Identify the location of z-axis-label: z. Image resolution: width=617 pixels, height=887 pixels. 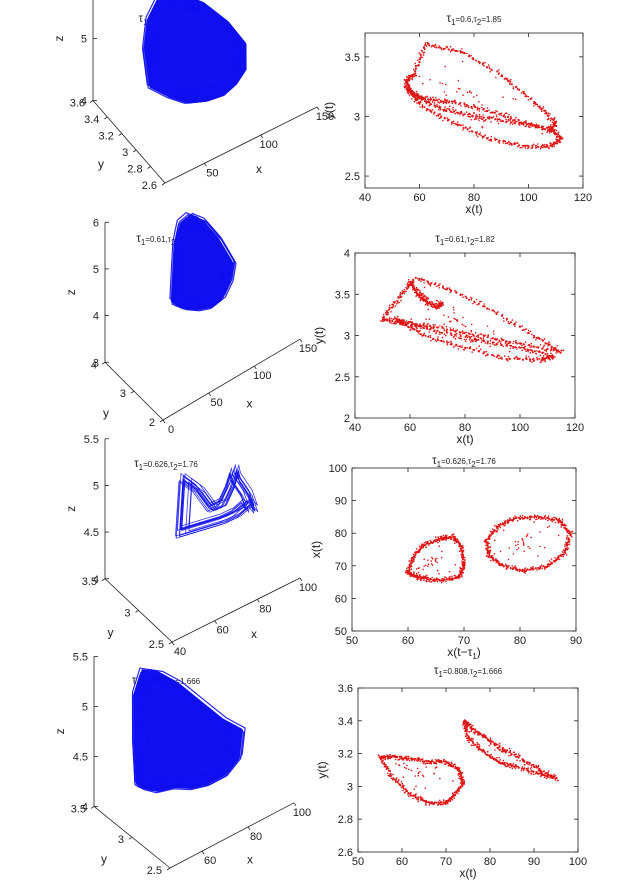
(59, 39).